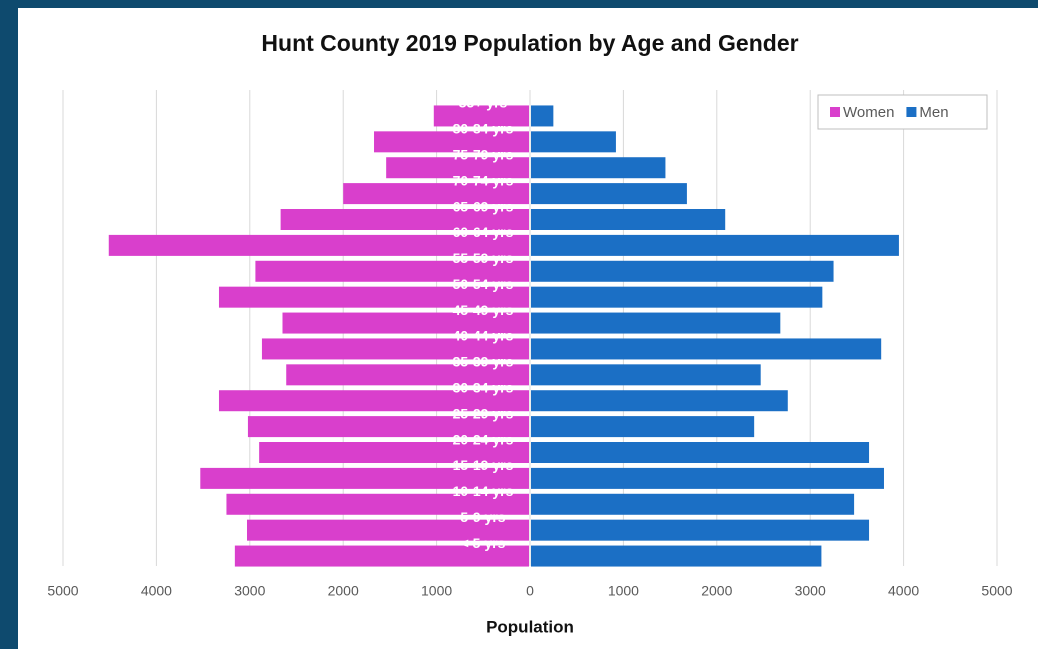 The image size is (1038, 649). I want to click on category-label: 65-69 yrs, so click(483, 206).